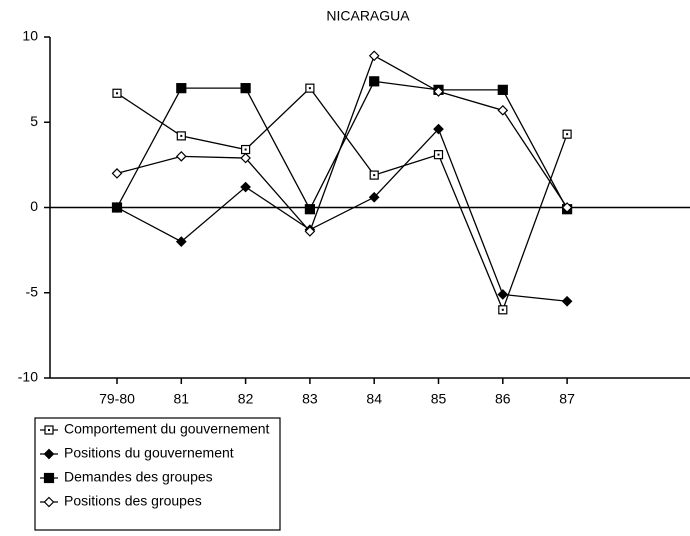 The image size is (690, 536). What do you see at coordinates (310, 399) in the screenshot?
I see `x-tick-label: 83` at bounding box center [310, 399].